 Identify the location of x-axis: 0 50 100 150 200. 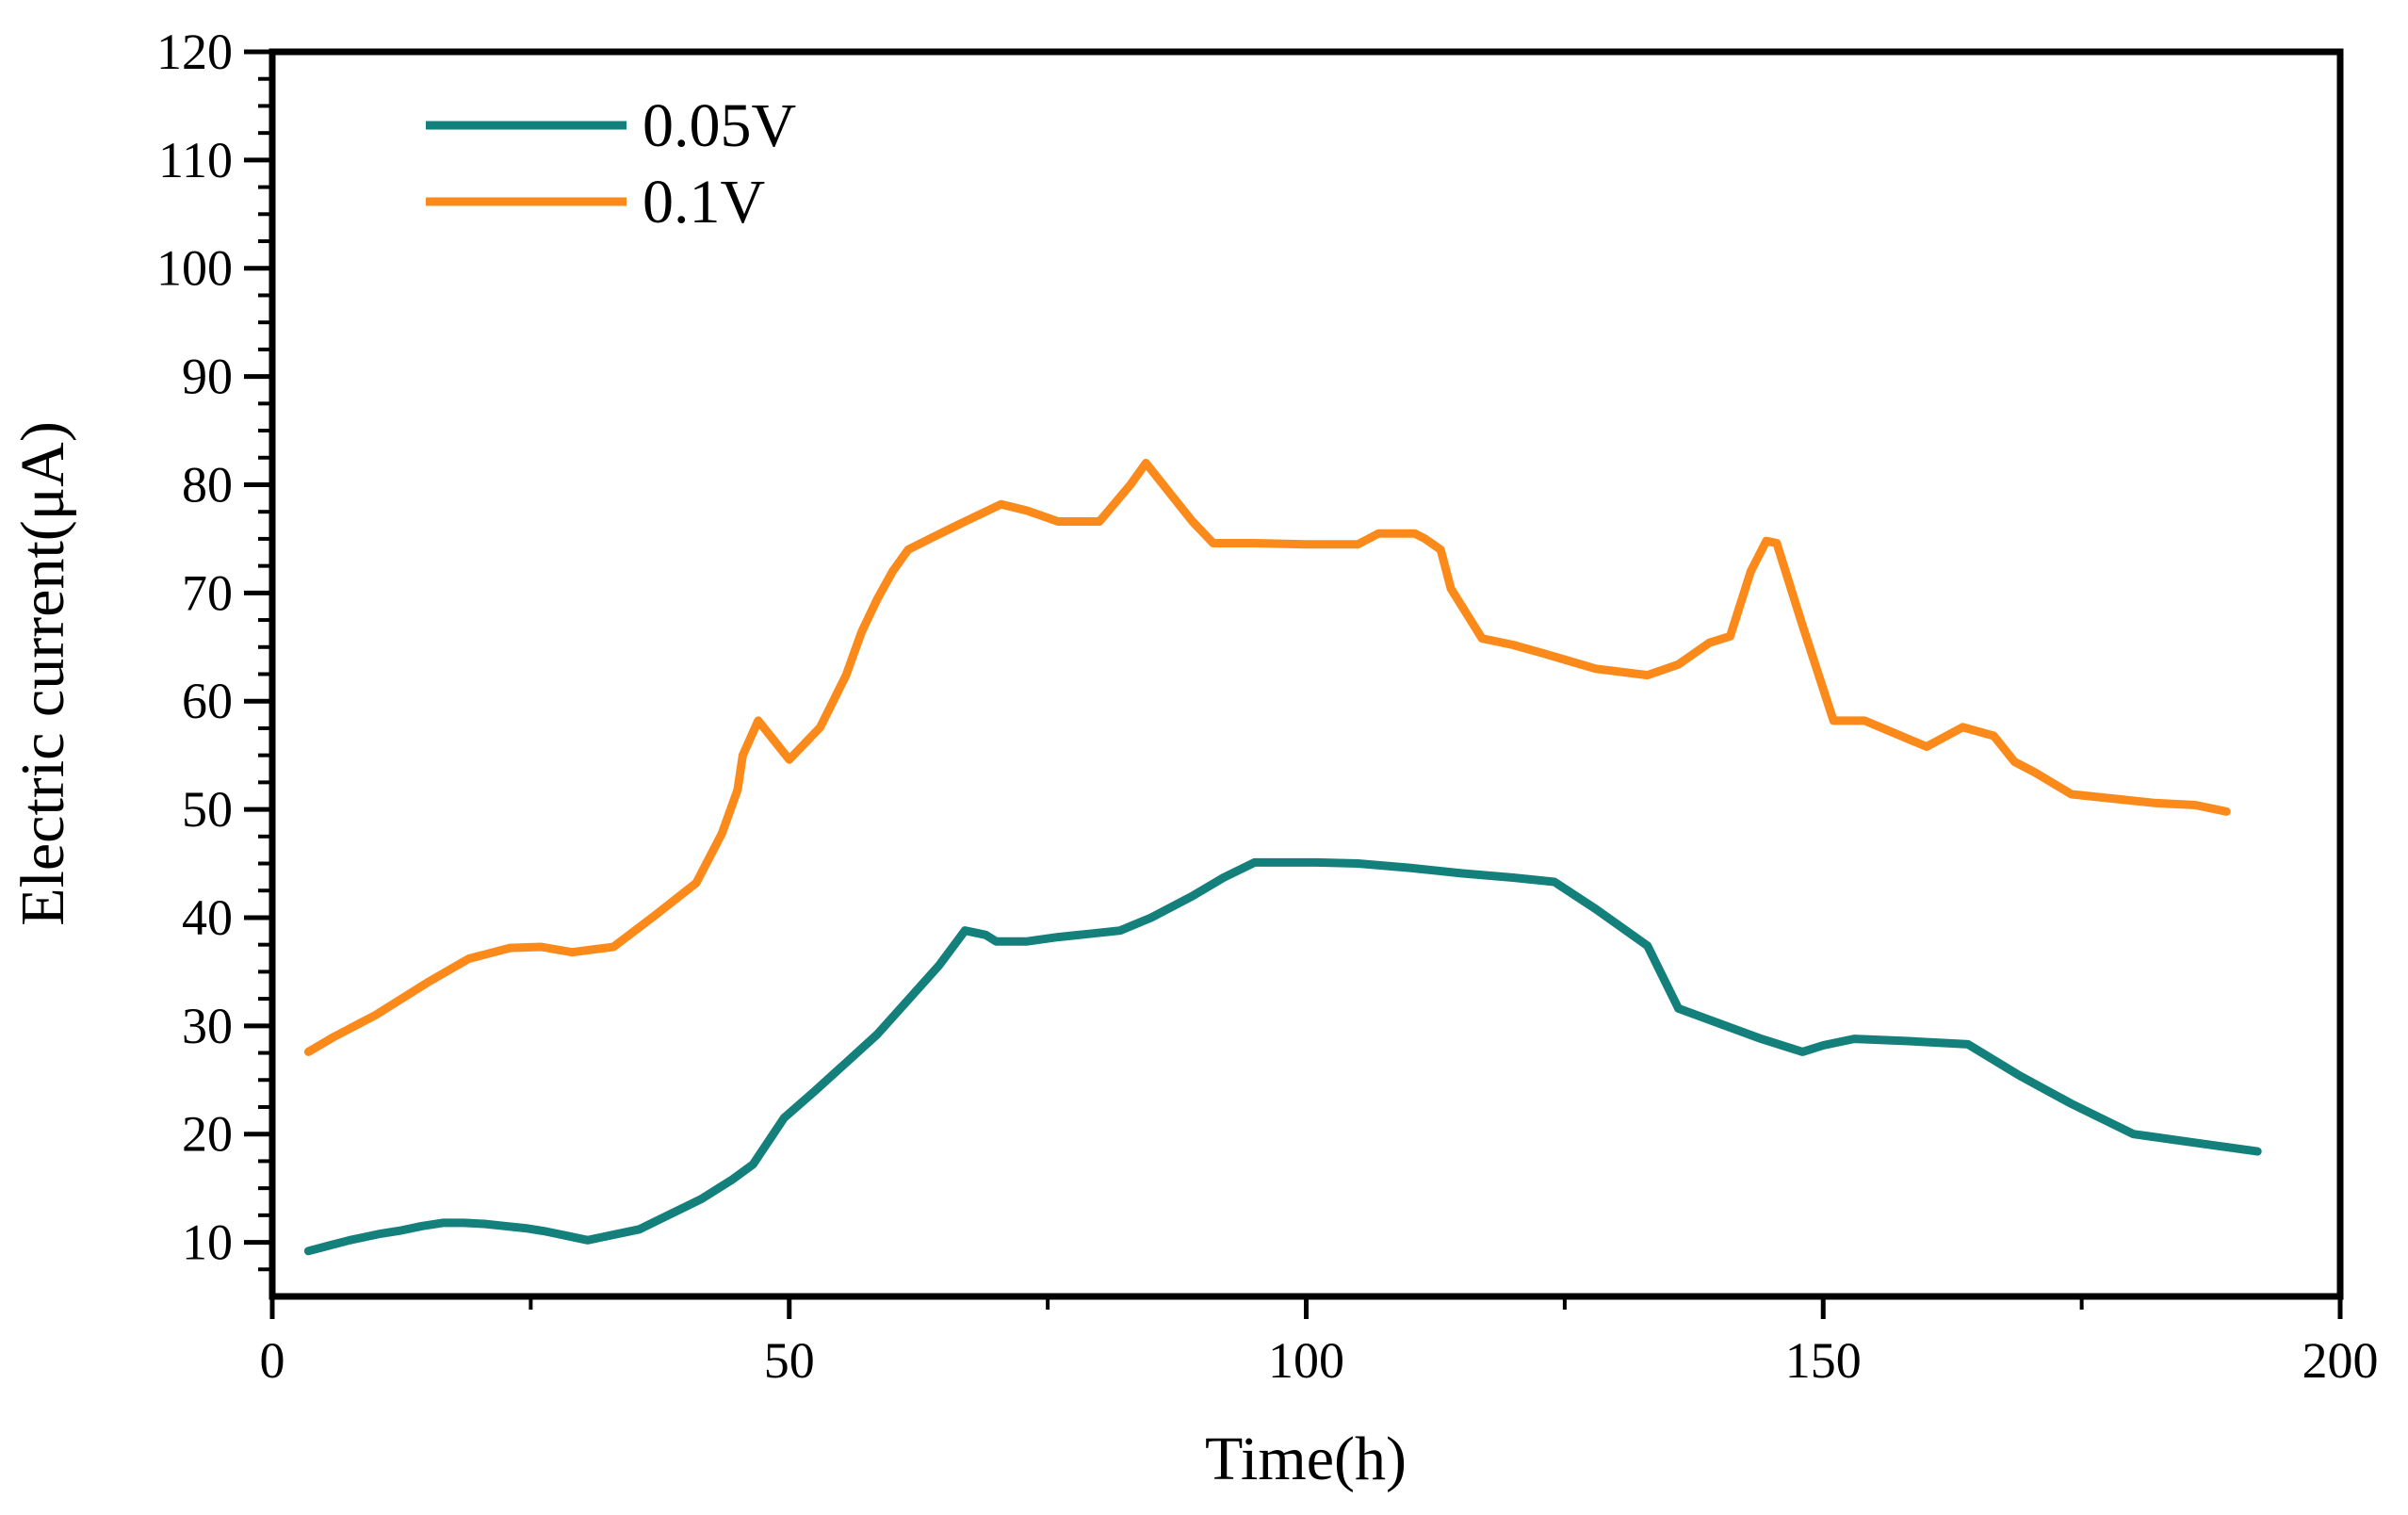
(1319, 1342).